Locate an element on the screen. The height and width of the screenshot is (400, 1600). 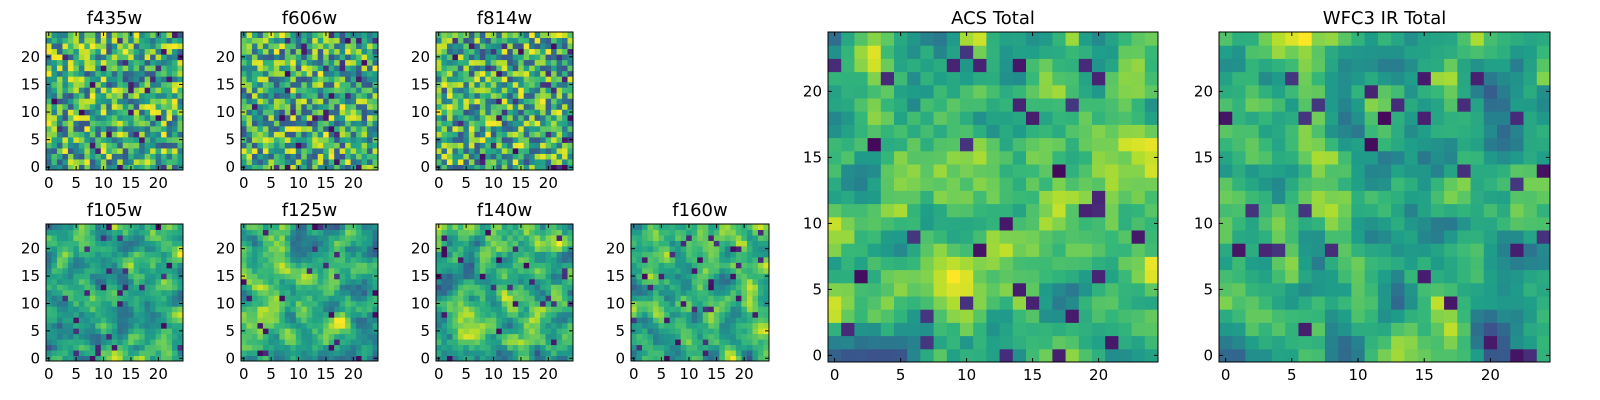
y-tick-label: 0 is located at coordinates (425, 167).